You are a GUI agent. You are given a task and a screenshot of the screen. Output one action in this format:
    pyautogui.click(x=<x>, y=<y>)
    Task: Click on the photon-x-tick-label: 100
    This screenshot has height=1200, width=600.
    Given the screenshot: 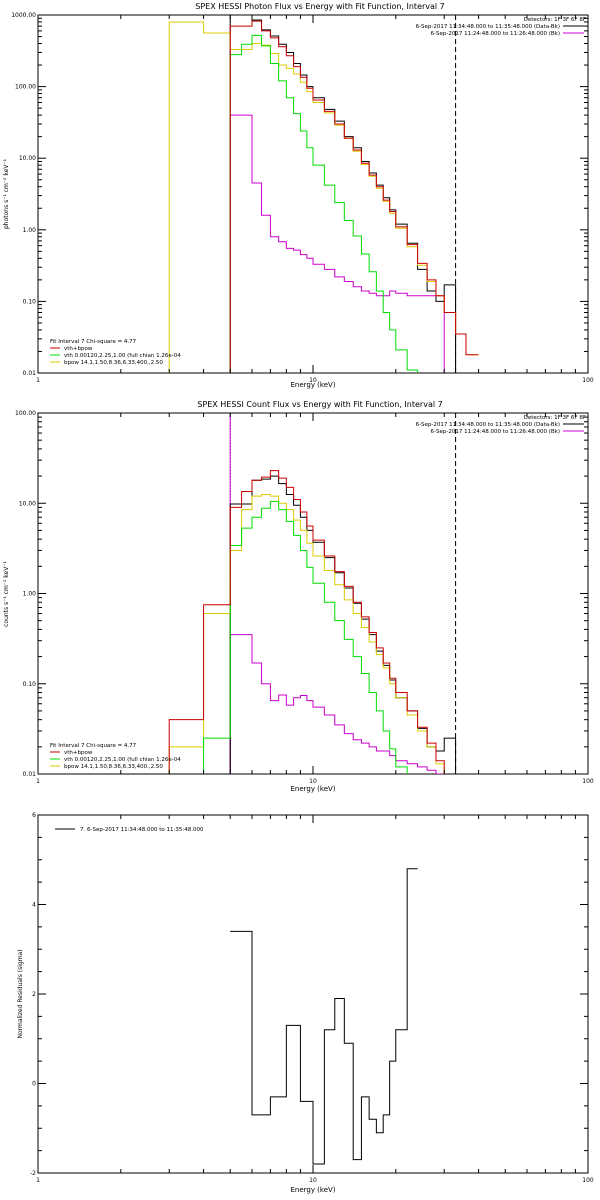 What is the action you would take?
    pyautogui.click(x=588, y=380)
    